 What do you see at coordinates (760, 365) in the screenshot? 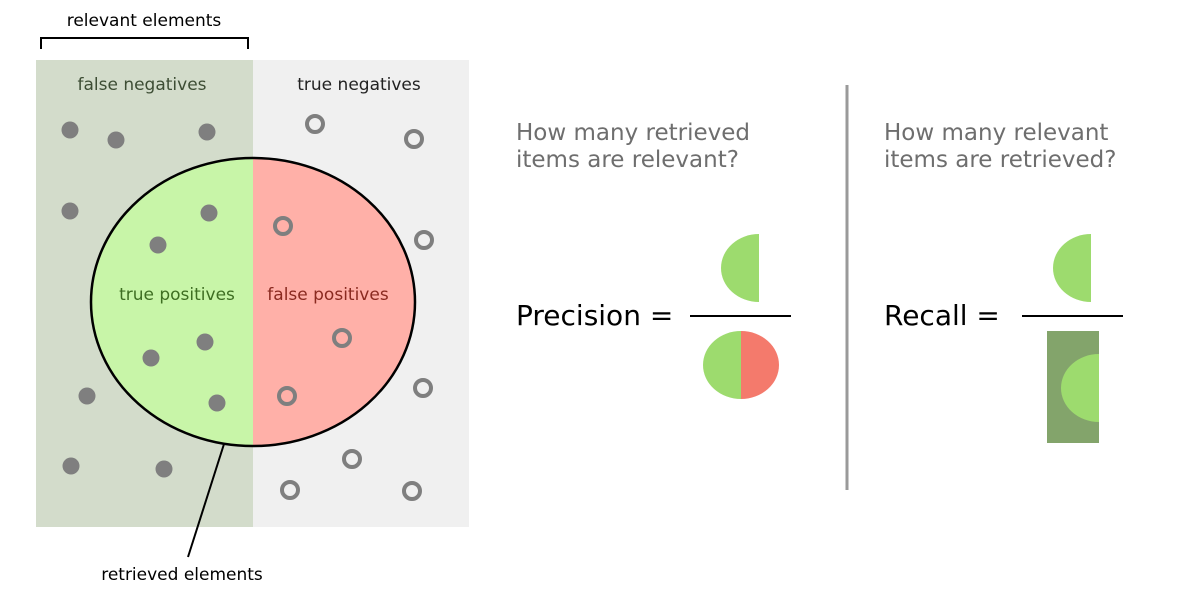
I see `precision-denominator-red-half` at bounding box center [760, 365].